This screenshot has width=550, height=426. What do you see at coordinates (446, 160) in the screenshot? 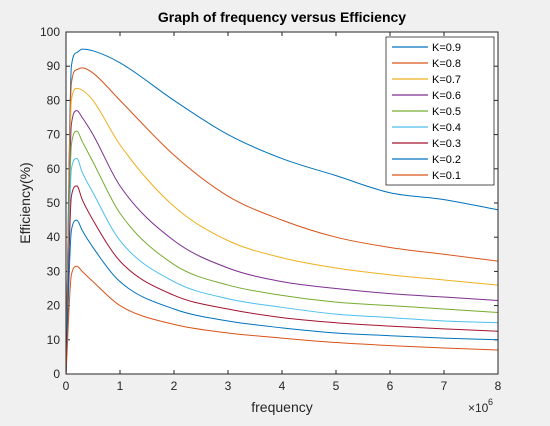
I see `legend-label: K=0.2` at bounding box center [446, 160].